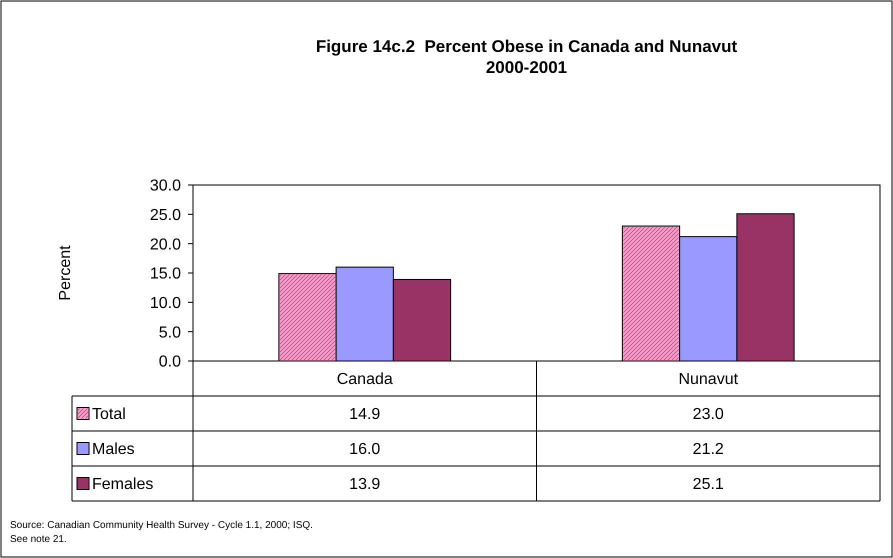 The width and height of the screenshot is (893, 558). Describe the element at coordinates (708, 449) in the screenshot. I see `data-label: 21.2` at that location.